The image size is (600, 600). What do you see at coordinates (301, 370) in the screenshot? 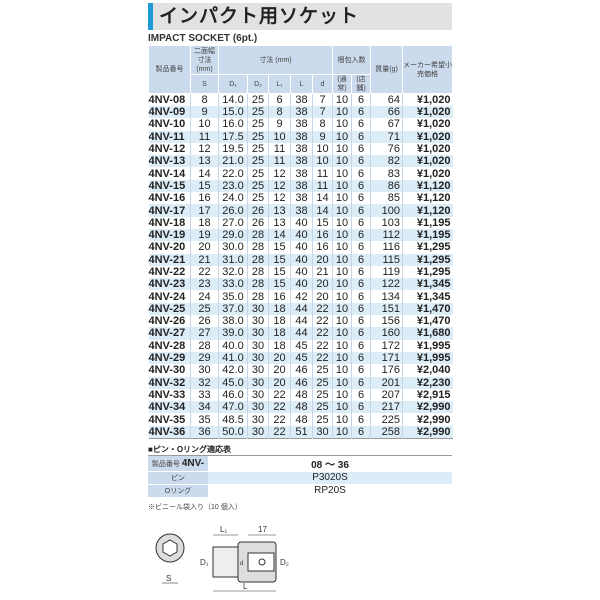
I see `table-row: 4NV-30 30 42.0 30 20 46 25 10 6 176 ¥2,040` at bounding box center [301, 370].